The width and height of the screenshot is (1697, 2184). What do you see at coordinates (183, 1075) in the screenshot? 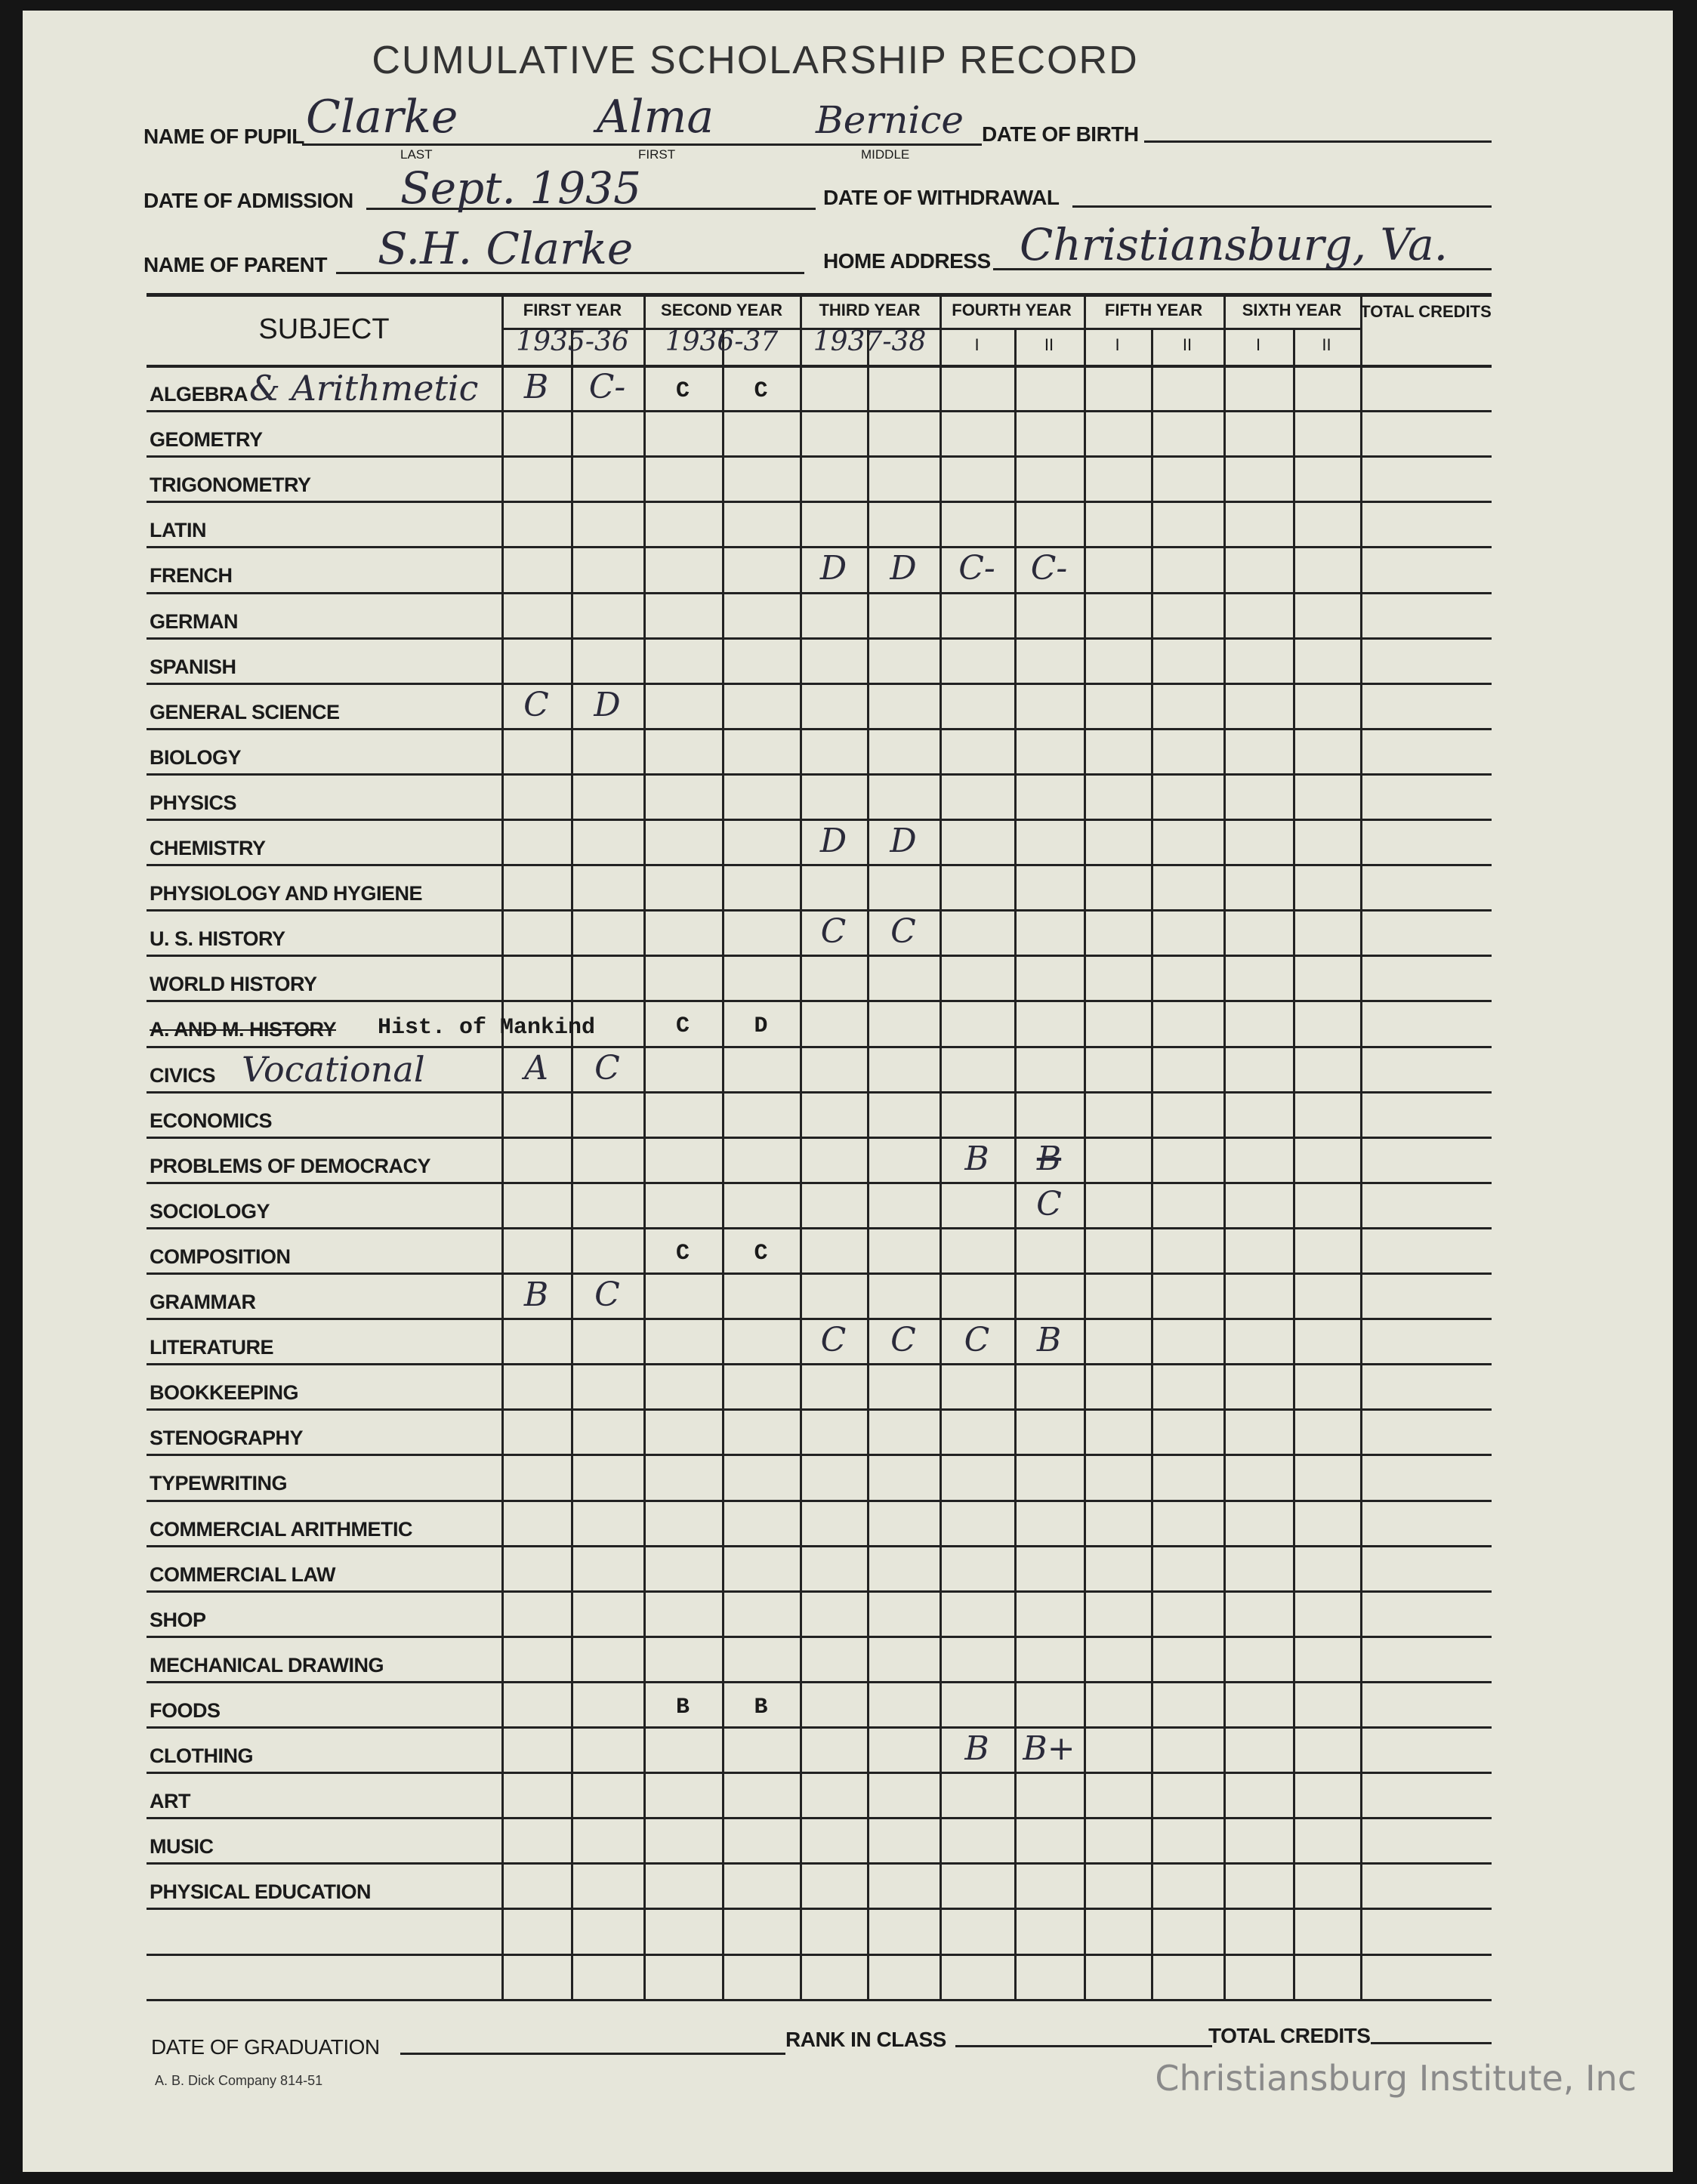
I see `subject-label: CIVICS` at bounding box center [183, 1075].